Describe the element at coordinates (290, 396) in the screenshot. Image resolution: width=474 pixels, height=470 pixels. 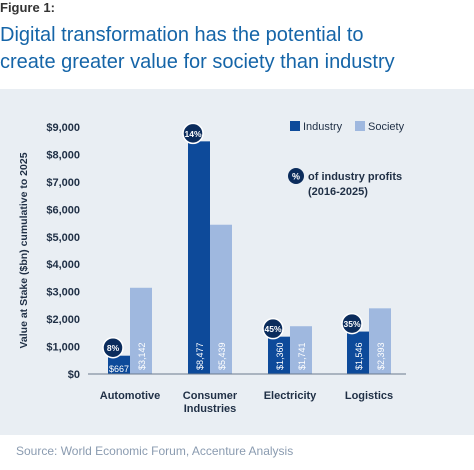
I see `category-label: Electricity` at that location.